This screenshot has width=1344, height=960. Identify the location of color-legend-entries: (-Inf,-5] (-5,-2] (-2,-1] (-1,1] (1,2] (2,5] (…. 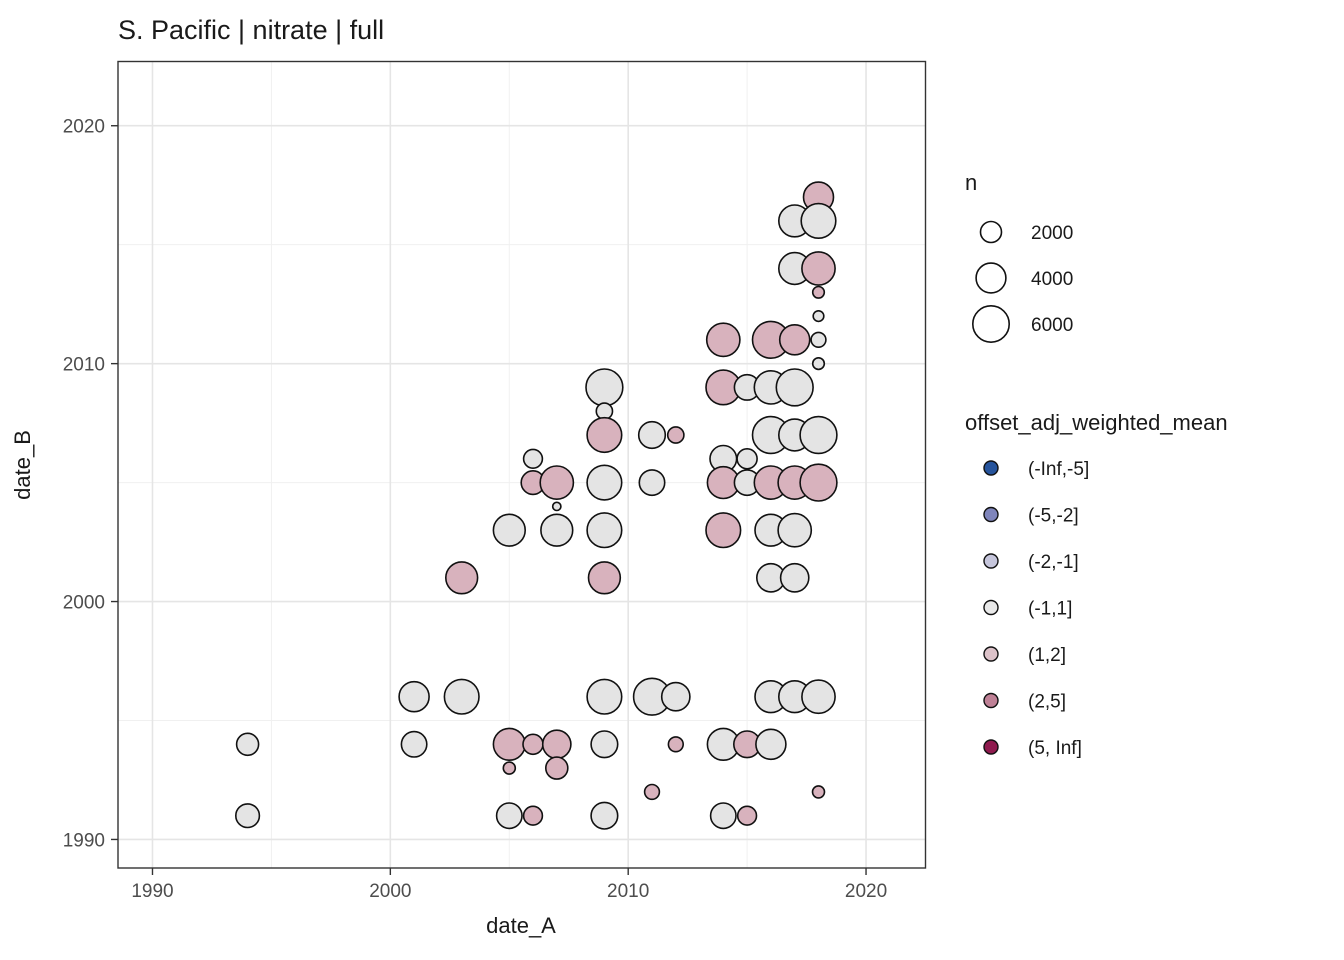
(1036, 609).